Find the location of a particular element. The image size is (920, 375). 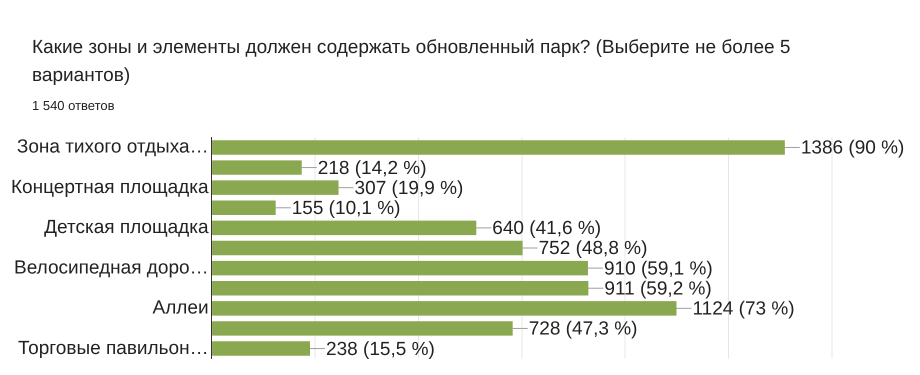

y-tick-label: Аллеи is located at coordinates (180, 308).